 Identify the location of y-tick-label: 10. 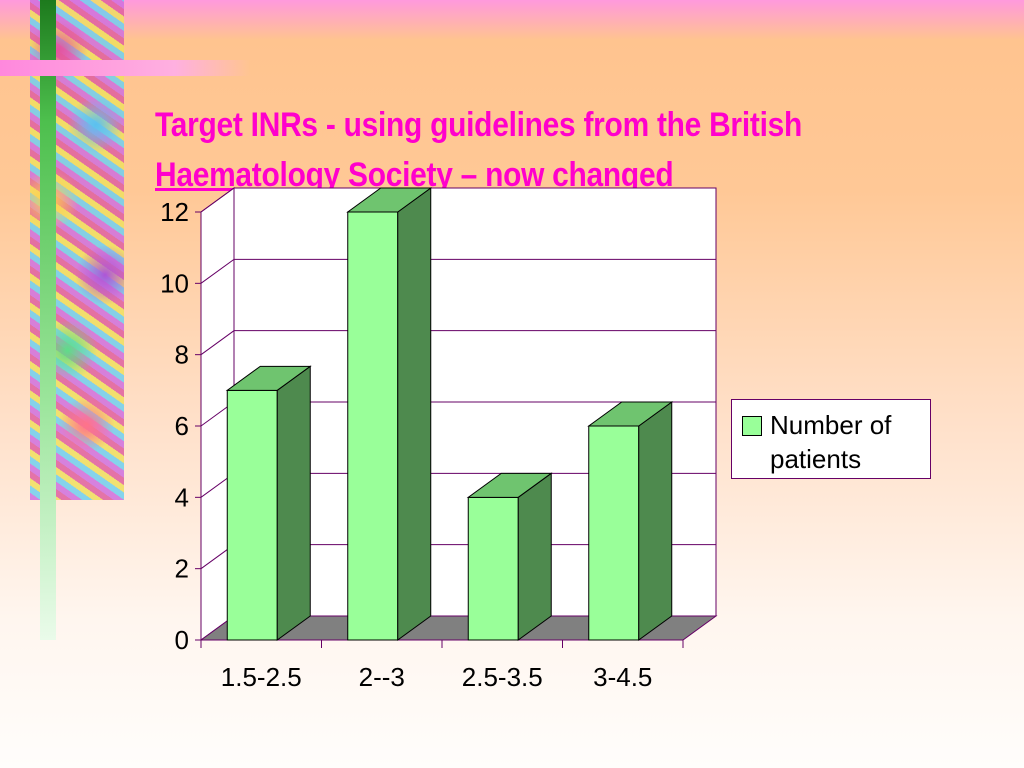
(174, 283).